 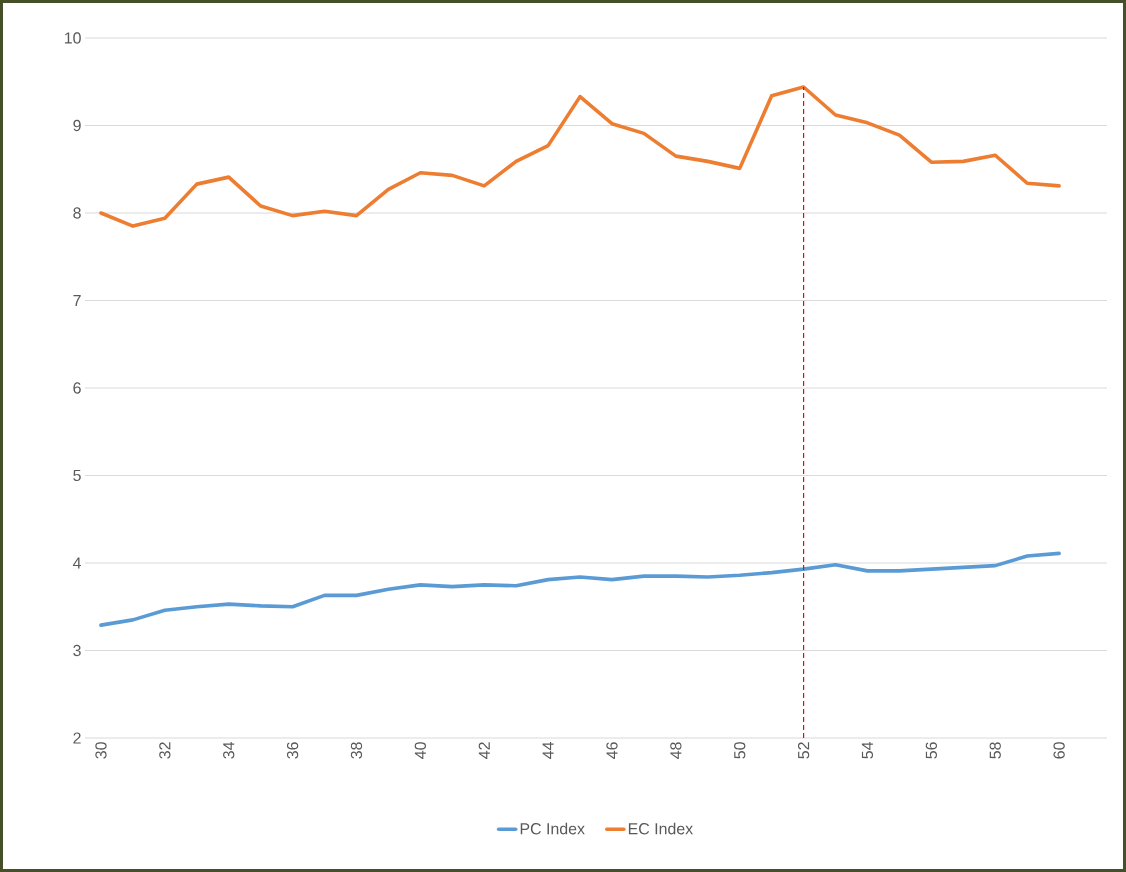 I want to click on x-tick-label: 38, so click(x=356, y=750).